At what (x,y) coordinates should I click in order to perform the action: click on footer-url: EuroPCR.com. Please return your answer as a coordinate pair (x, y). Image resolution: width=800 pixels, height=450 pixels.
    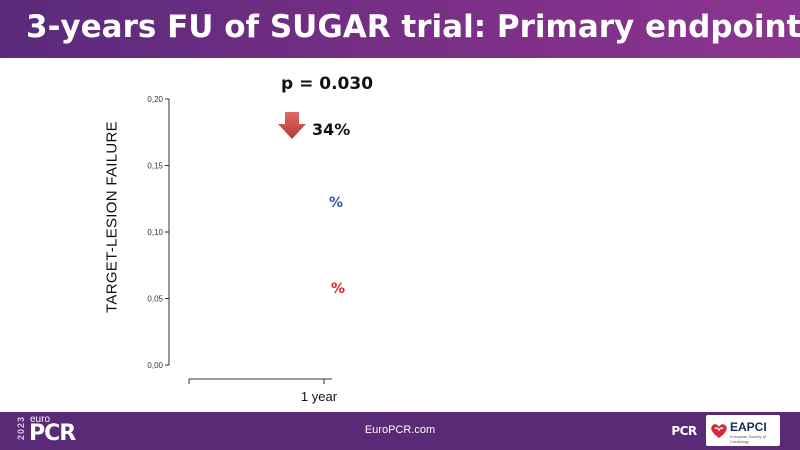
    Looking at the image, I should click on (400, 430).